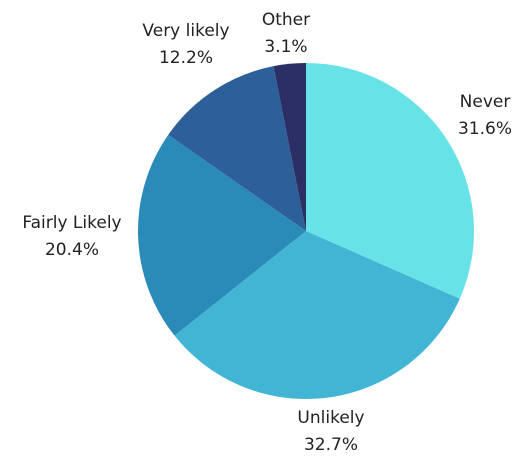  Describe the element at coordinates (286, 20) in the screenshot. I see `slice-label: Other` at that location.